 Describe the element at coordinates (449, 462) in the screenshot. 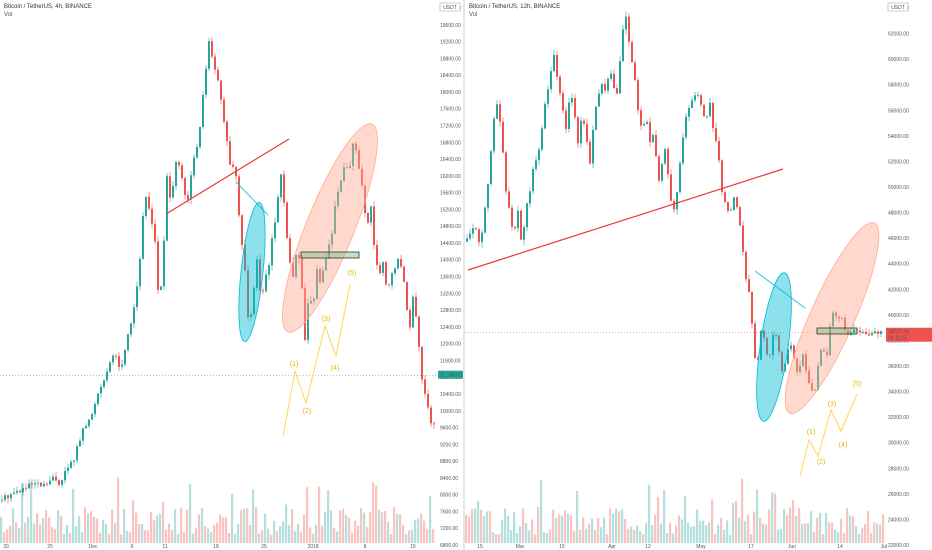

I see `y-axis-tick-label: 8800.00` at that location.